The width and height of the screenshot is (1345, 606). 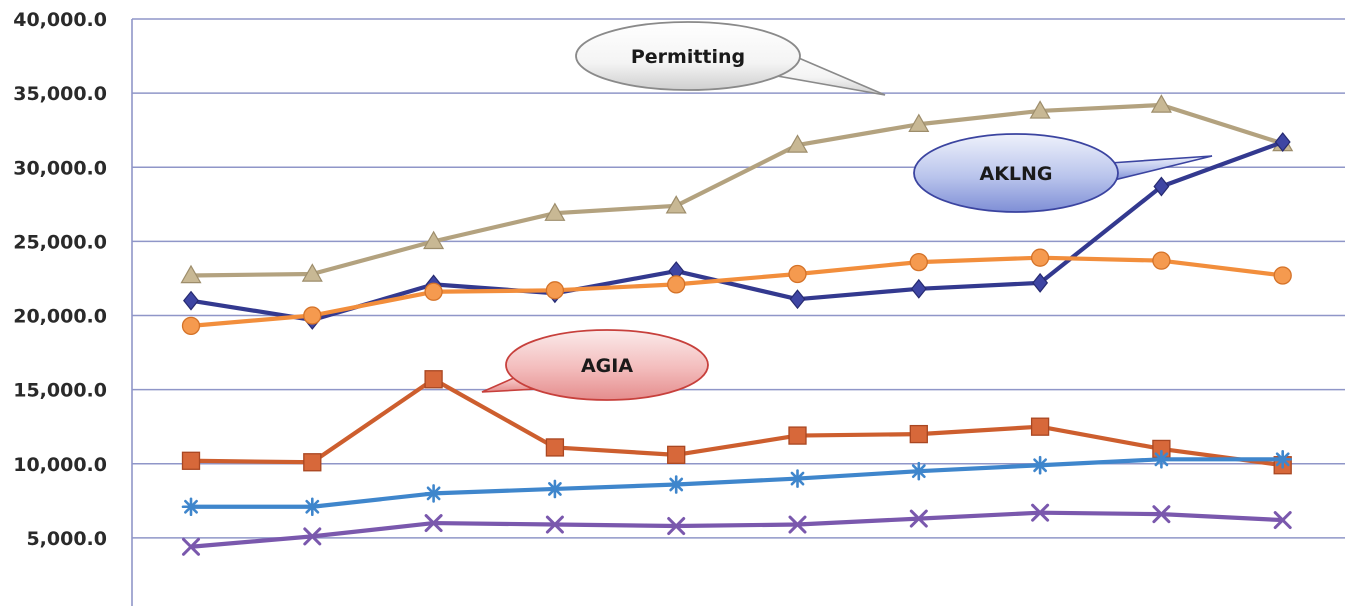 What do you see at coordinates (60, 465) in the screenshot?
I see `y-tick-label: 10,000.0` at bounding box center [60, 465].